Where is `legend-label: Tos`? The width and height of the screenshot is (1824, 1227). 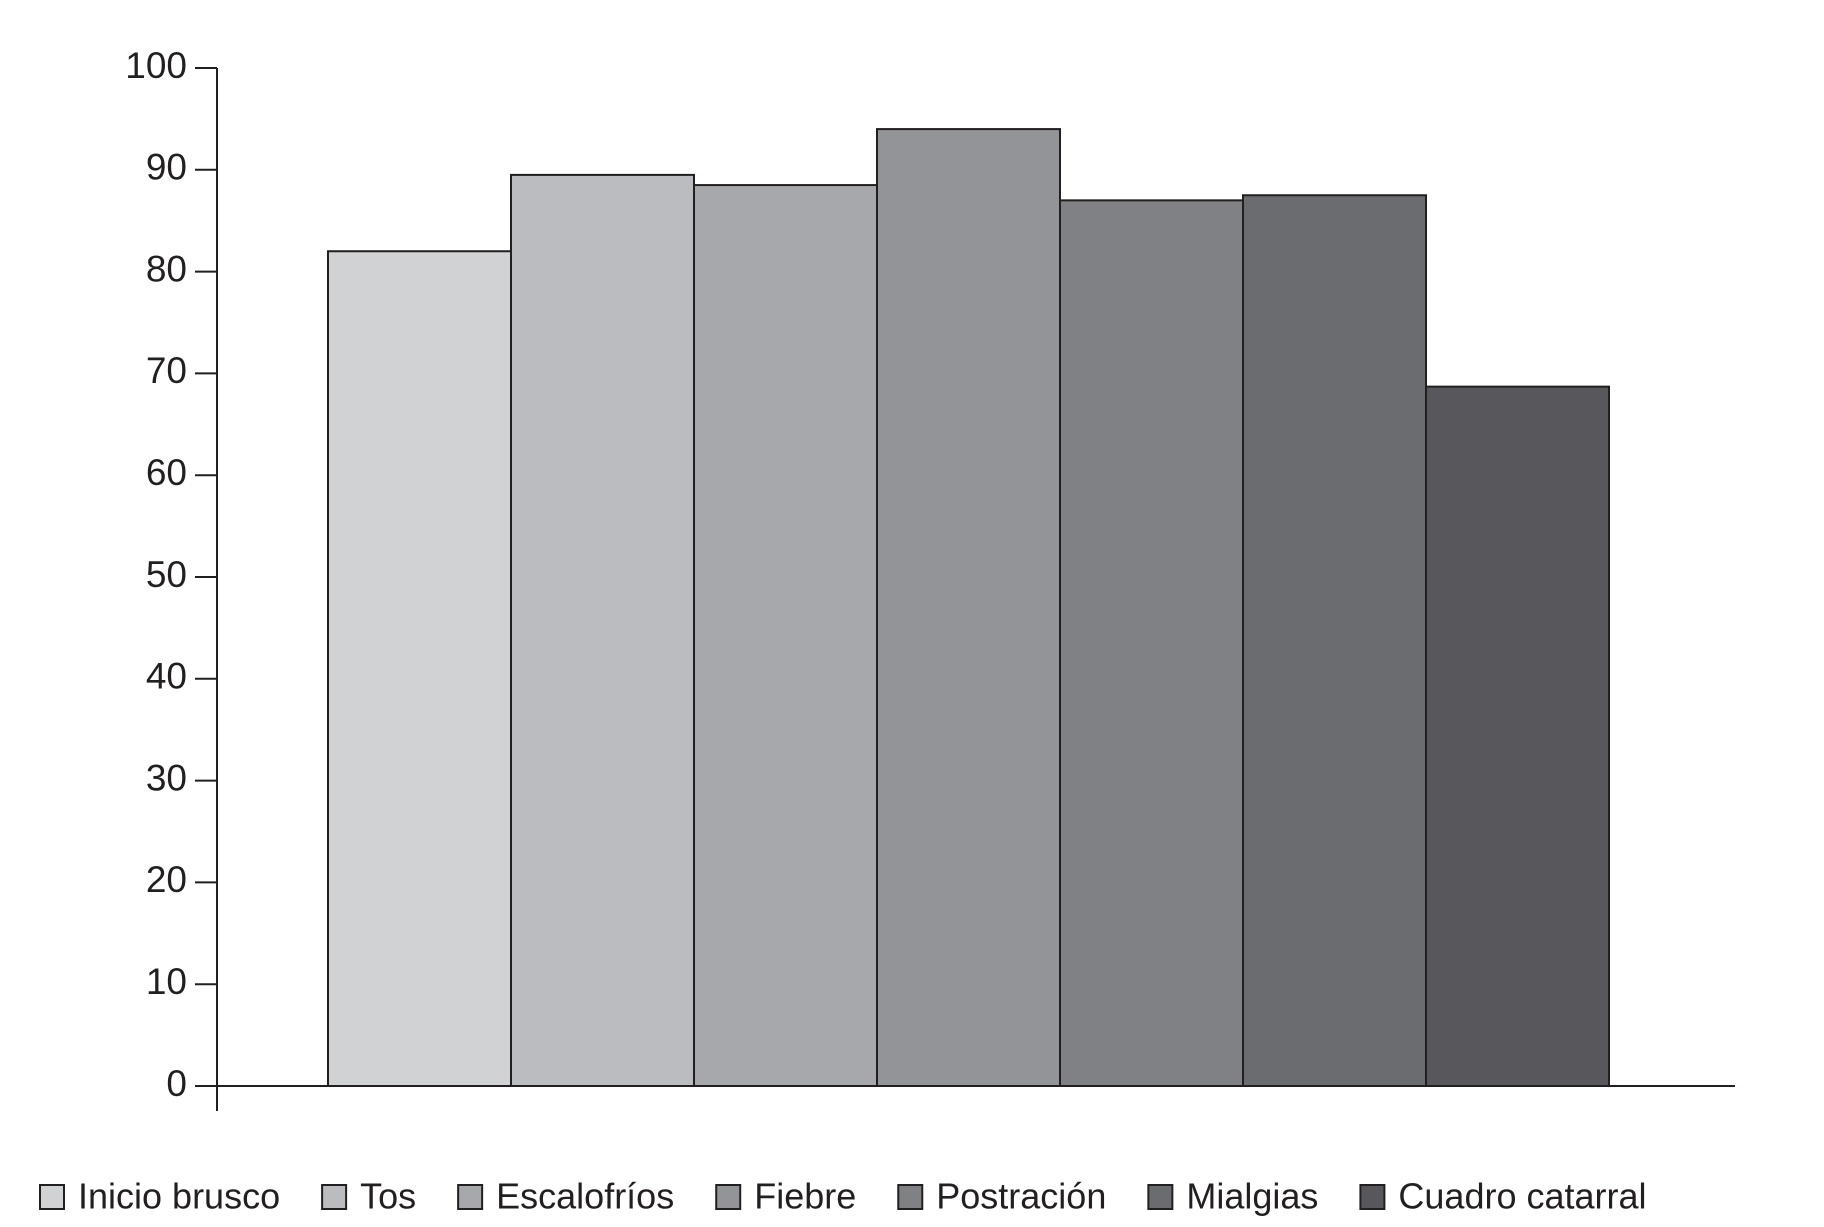 legend-label: Tos is located at coordinates (388, 1196).